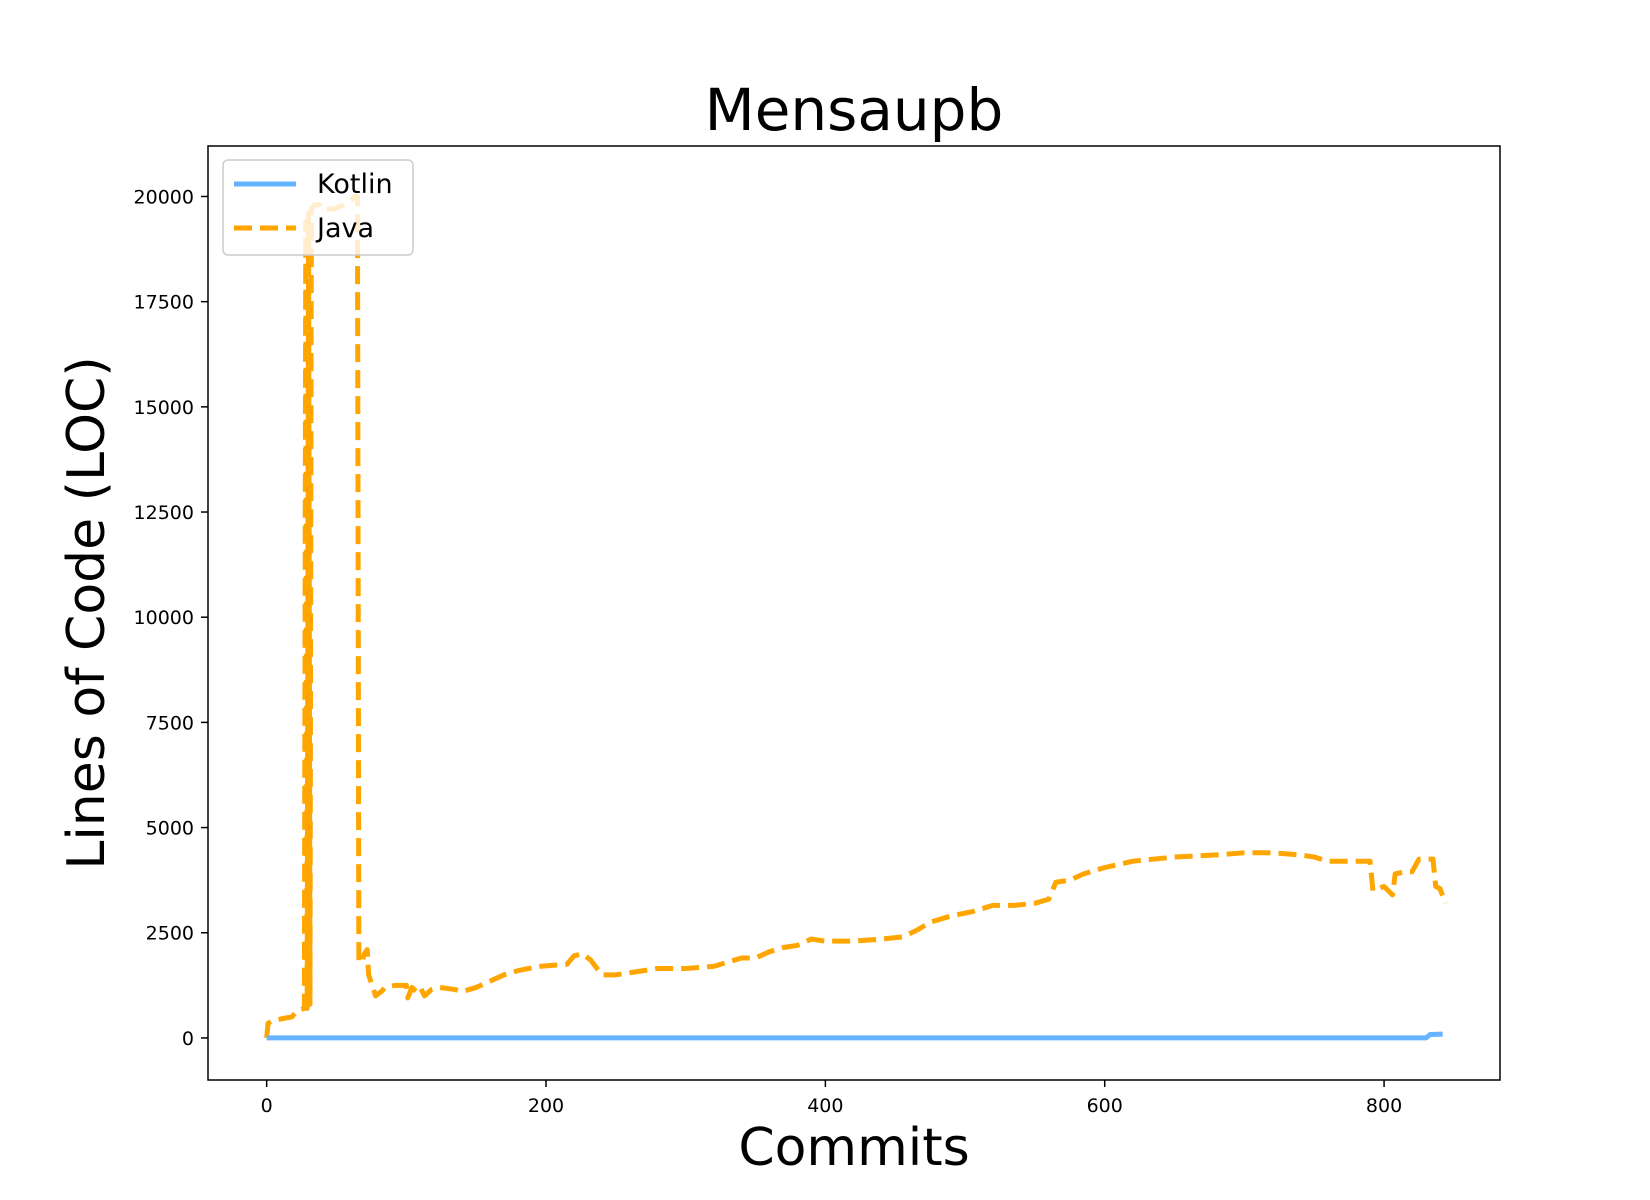  I want to click on x-axis: 0 200 400 600 800, so click(831, 1098).